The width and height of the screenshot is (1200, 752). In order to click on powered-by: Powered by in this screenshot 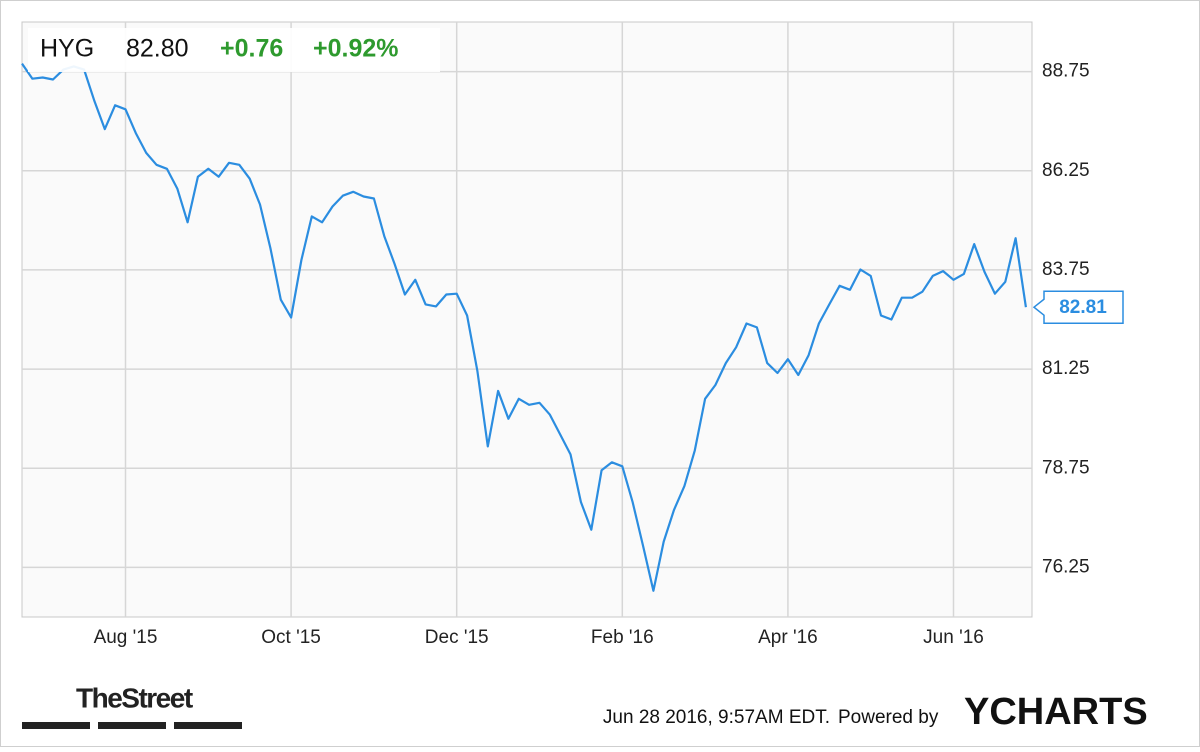, I will do `click(888, 717)`.